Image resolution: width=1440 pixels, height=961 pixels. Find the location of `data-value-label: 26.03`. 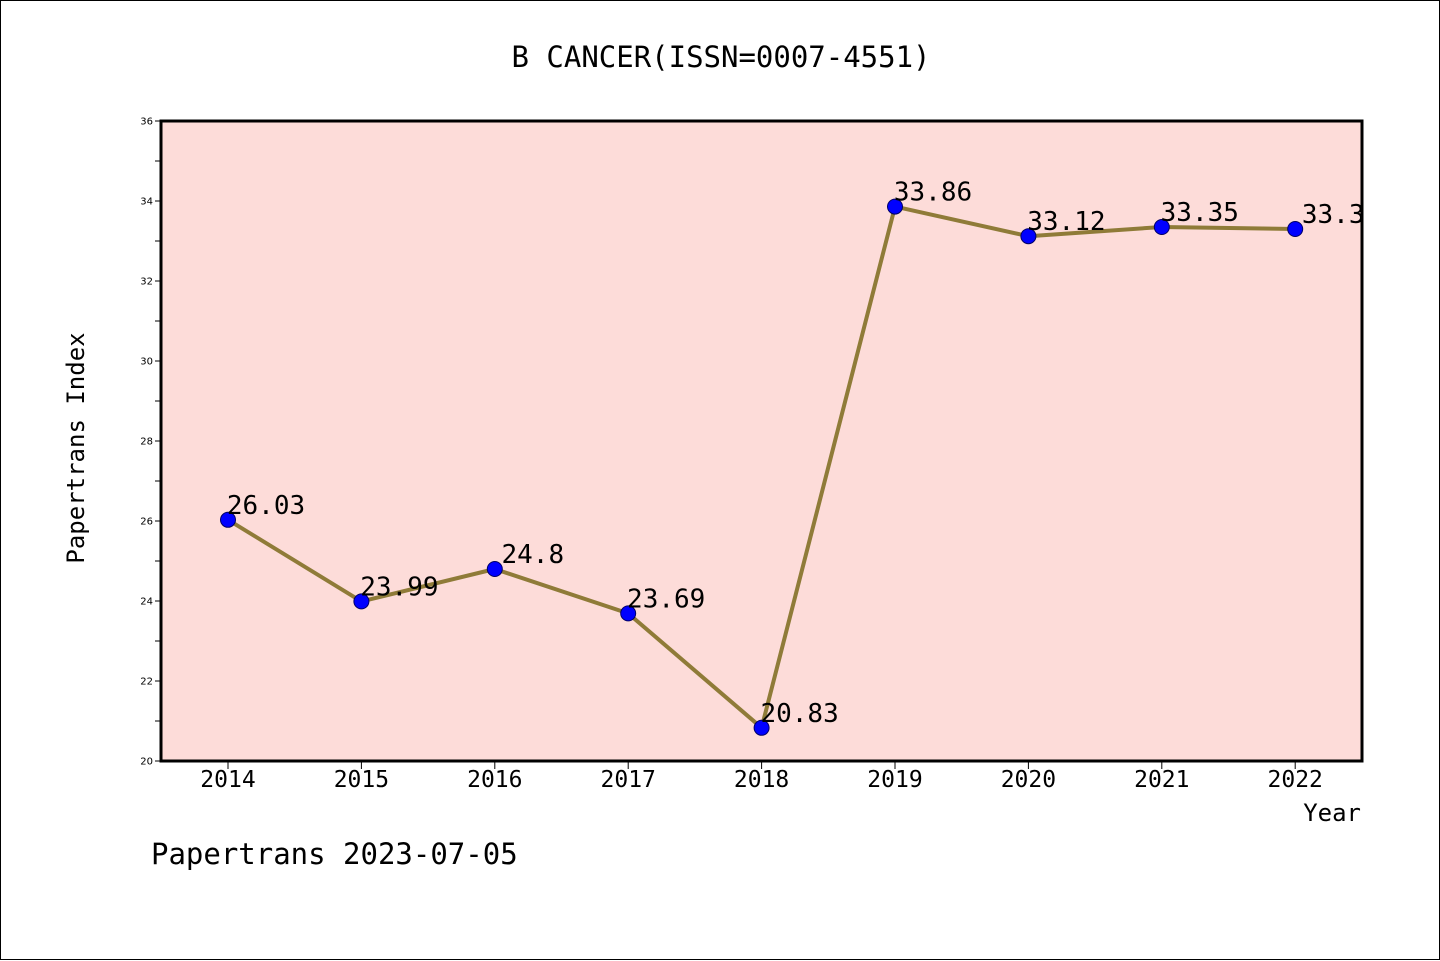

data-value-label: 26.03 is located at coordinates (266, 506).